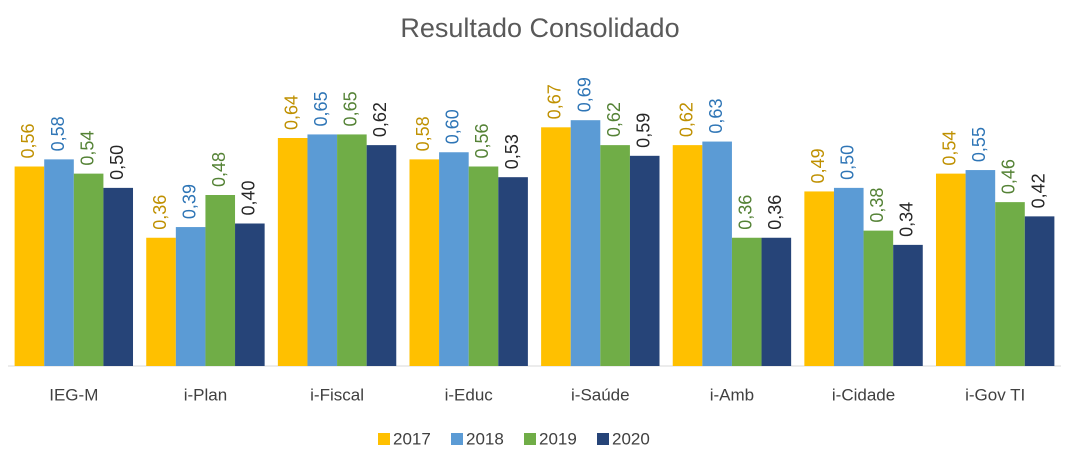 This screenshot has width=1067, height=457. I want to click on x-tick-label: i-Amb, so click(732, 394).